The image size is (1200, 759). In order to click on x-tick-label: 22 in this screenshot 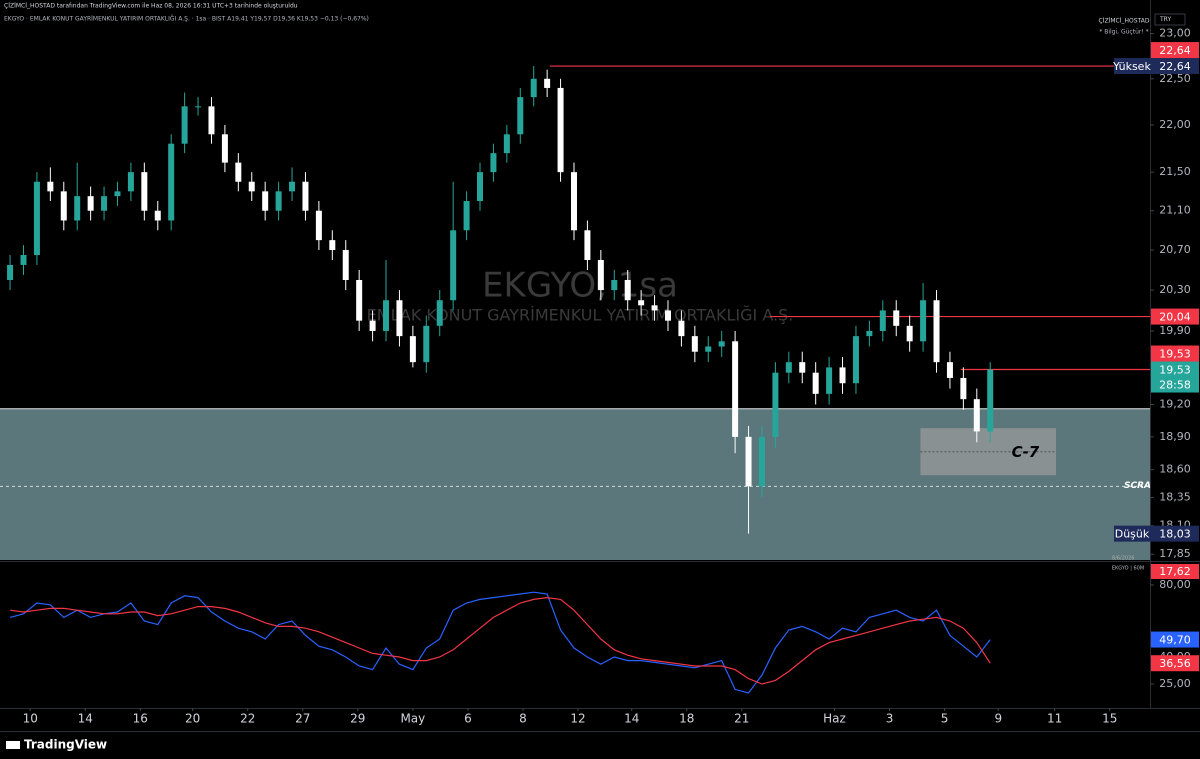, I will do `click(247, 719)`.